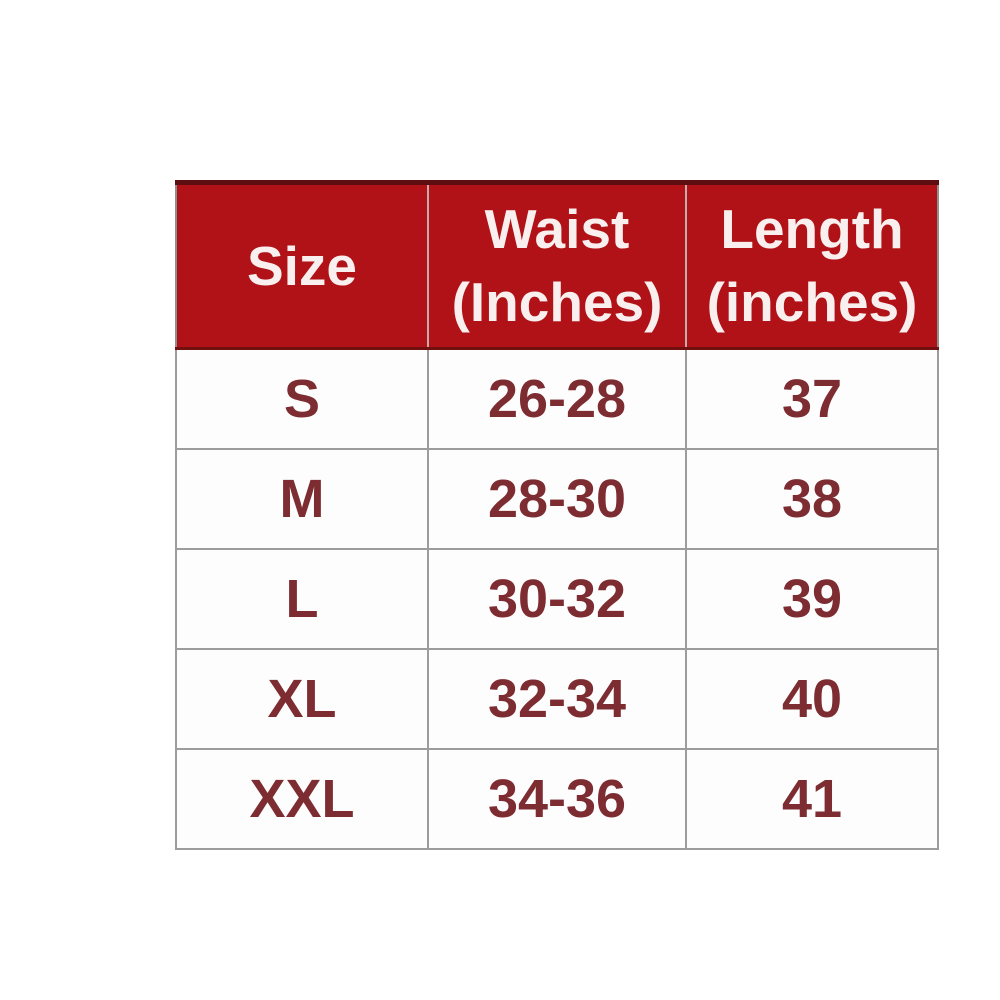  I want to click on waist-cell: 32-34, so click(557, 699).